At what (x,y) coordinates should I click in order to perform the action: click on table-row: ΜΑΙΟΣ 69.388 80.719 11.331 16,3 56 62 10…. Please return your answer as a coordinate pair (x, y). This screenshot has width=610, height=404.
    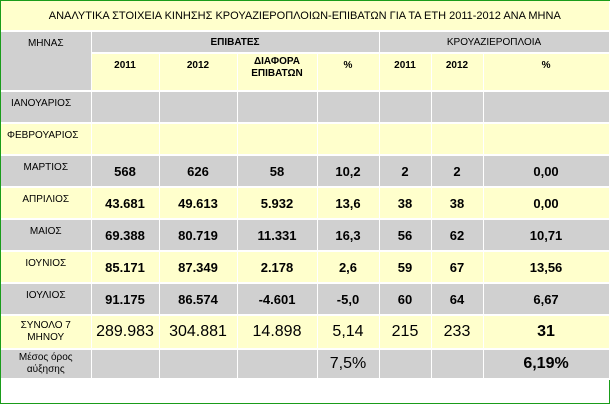
    Looking at the image, I should click on (305, 235).